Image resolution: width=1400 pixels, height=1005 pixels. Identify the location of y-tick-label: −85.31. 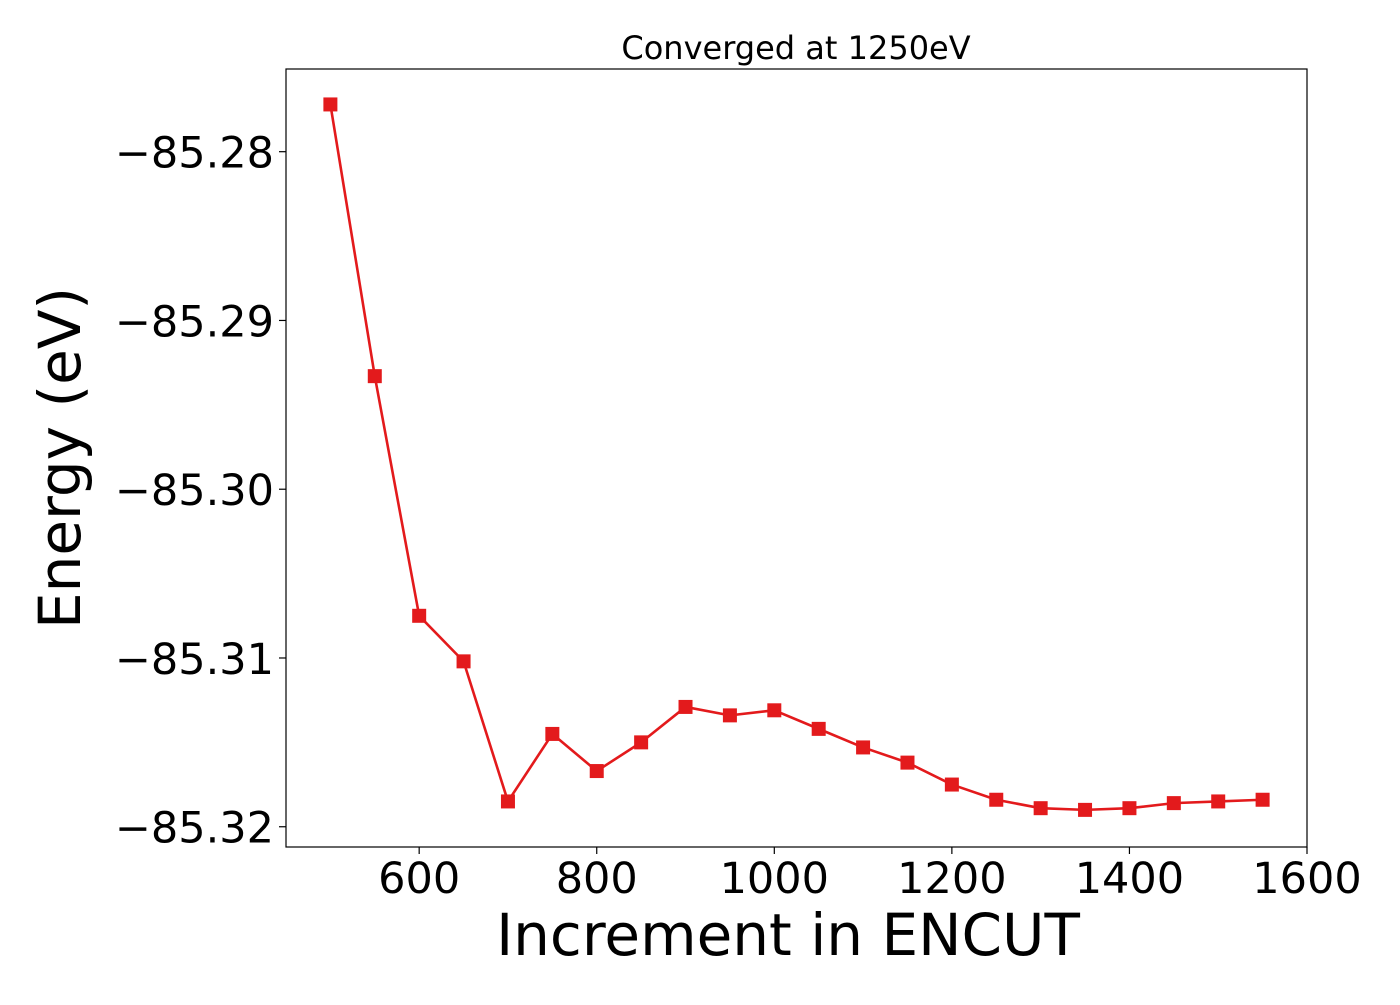
(194, 660).